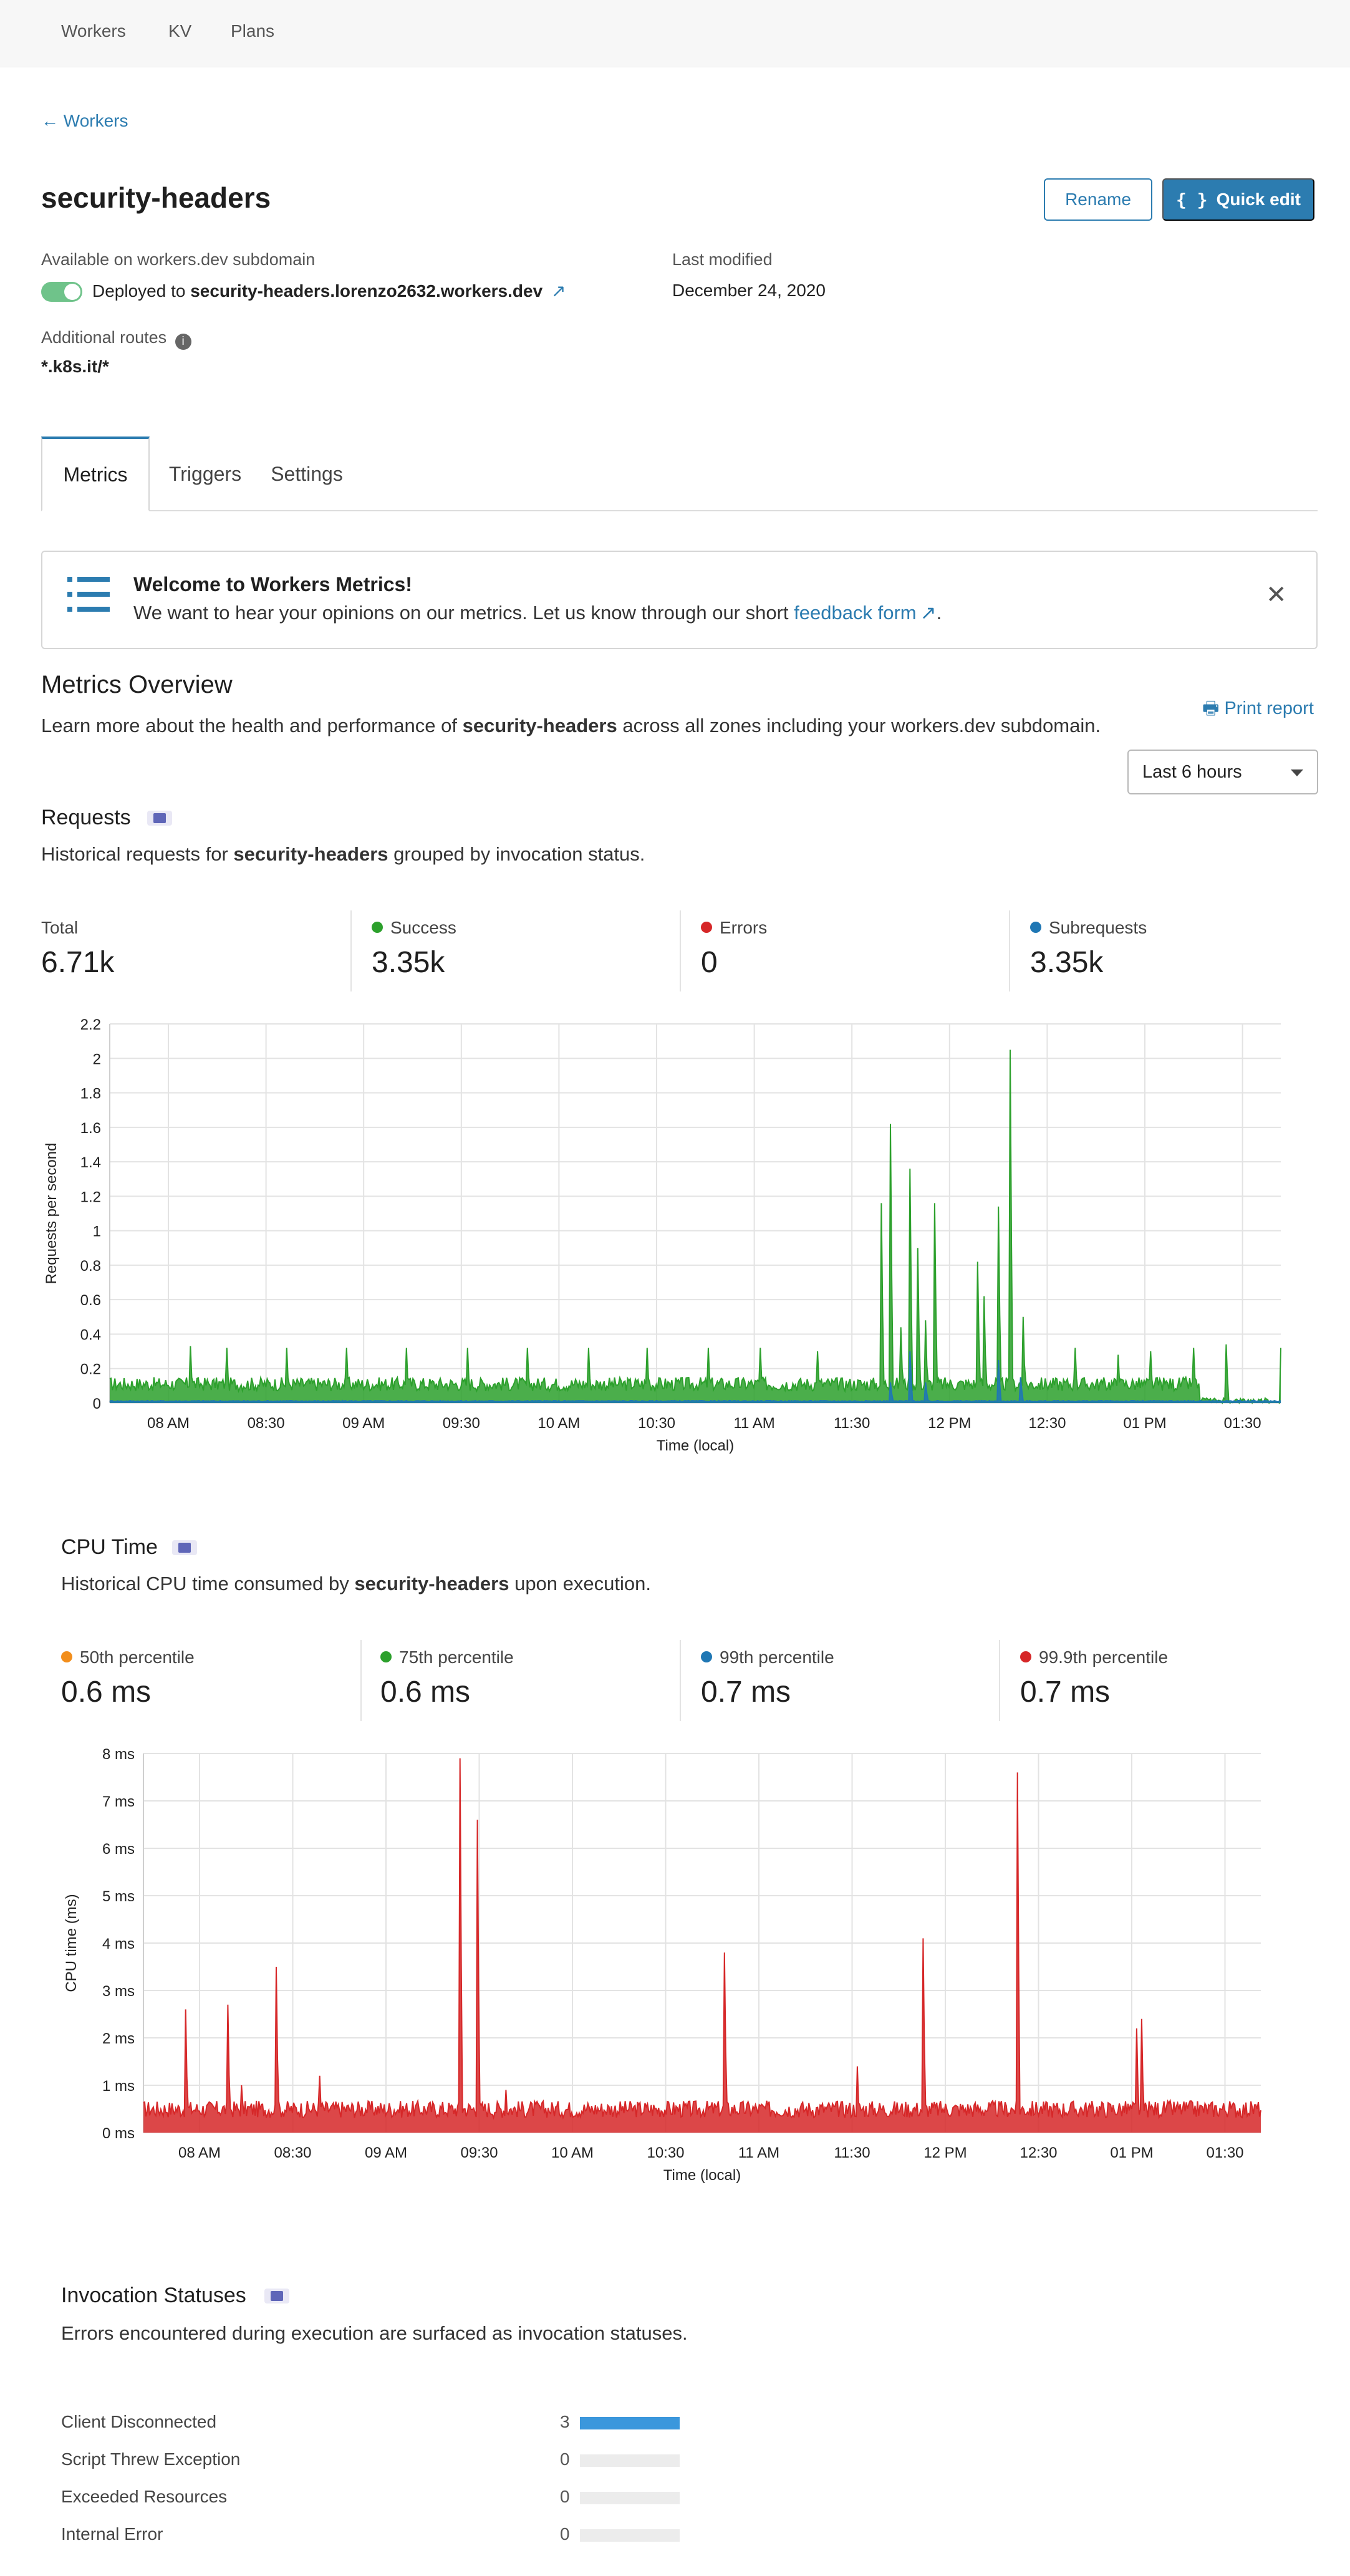 Image resolution: width=1350 pixels, height=2576 pixels. What do you see at coordinates (199, 2152) in the screenshot?
I see `x-tick-label: 08 AM` at bounding box center [199, 2152].